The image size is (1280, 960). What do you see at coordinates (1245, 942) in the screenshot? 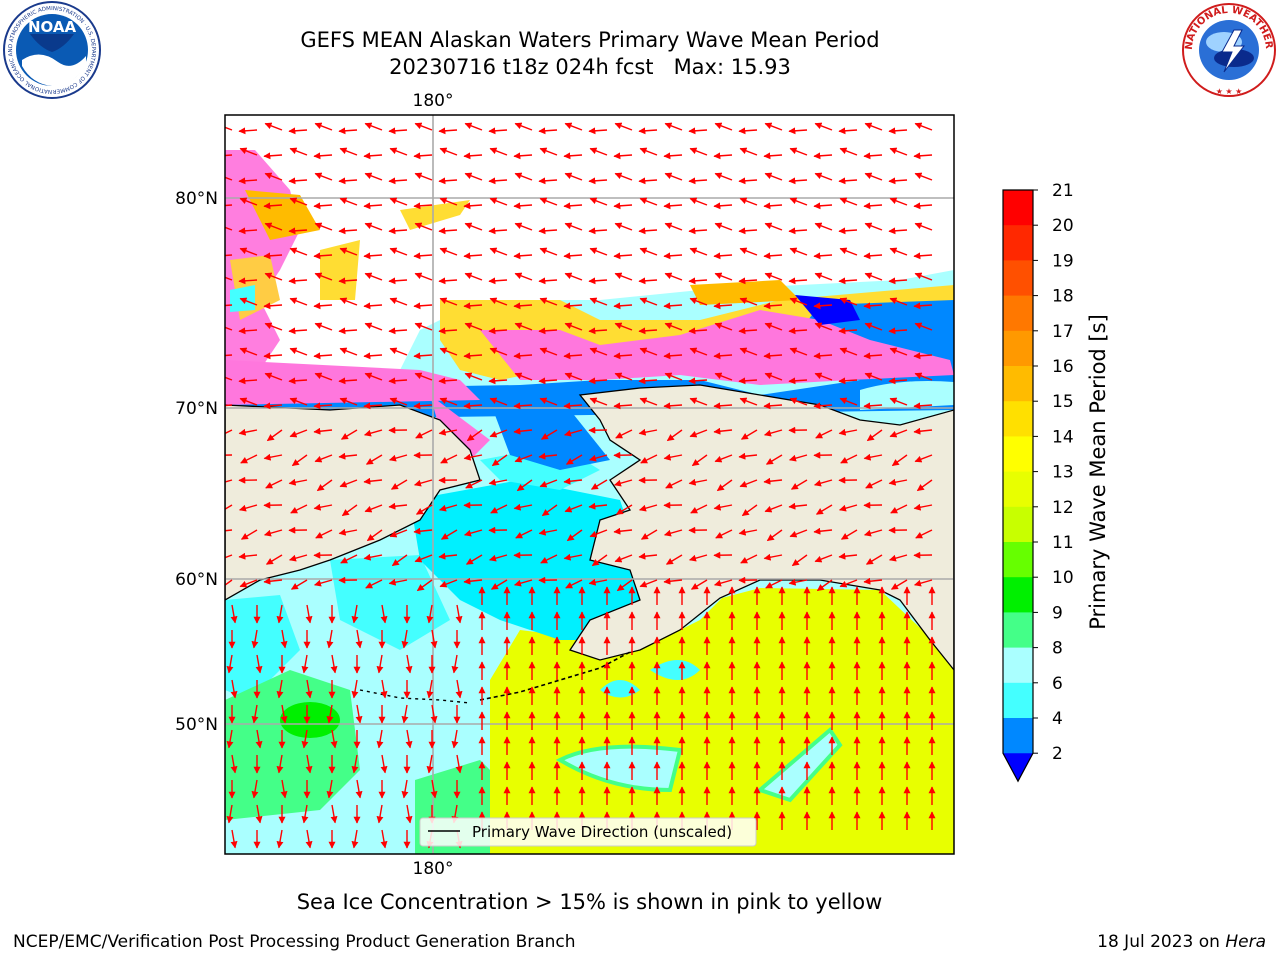
I see `footer-machine: Hera` at bounding box center [1245, 942].